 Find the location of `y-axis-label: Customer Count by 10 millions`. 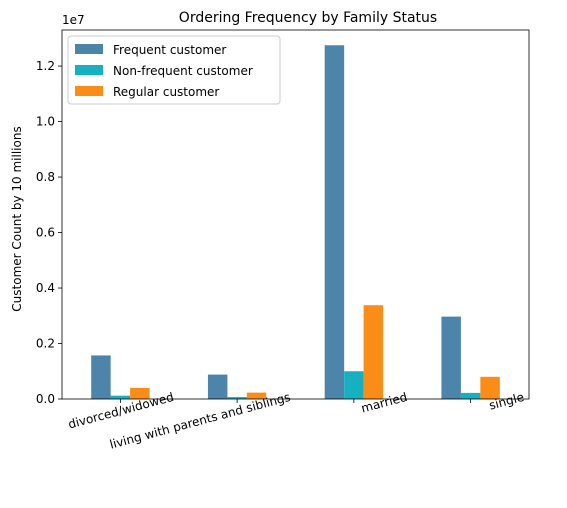

y-axis-label: Customer Count by 10 millions is located at coordinates (17, 218).